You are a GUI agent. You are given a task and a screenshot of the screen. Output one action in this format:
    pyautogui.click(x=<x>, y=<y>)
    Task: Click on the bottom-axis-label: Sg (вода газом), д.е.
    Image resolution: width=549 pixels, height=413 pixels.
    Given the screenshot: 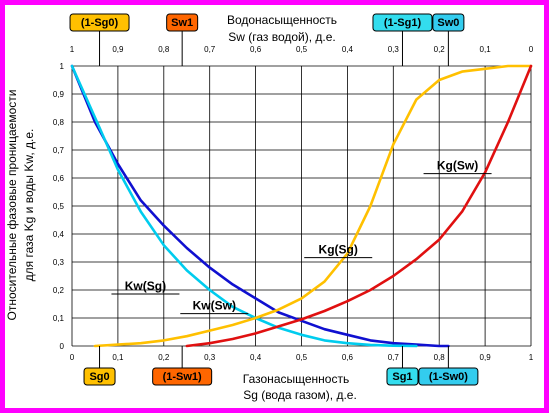 What is the action you would take?
    pyautogui.click(x=300, y=395)
    